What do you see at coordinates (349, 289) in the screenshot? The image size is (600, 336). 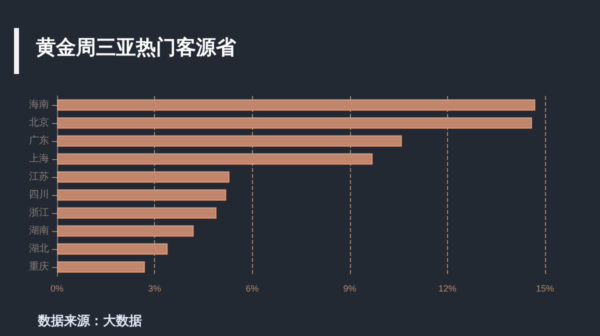 I see `x-tick-label: 9%` at bounding box center [349, 289].